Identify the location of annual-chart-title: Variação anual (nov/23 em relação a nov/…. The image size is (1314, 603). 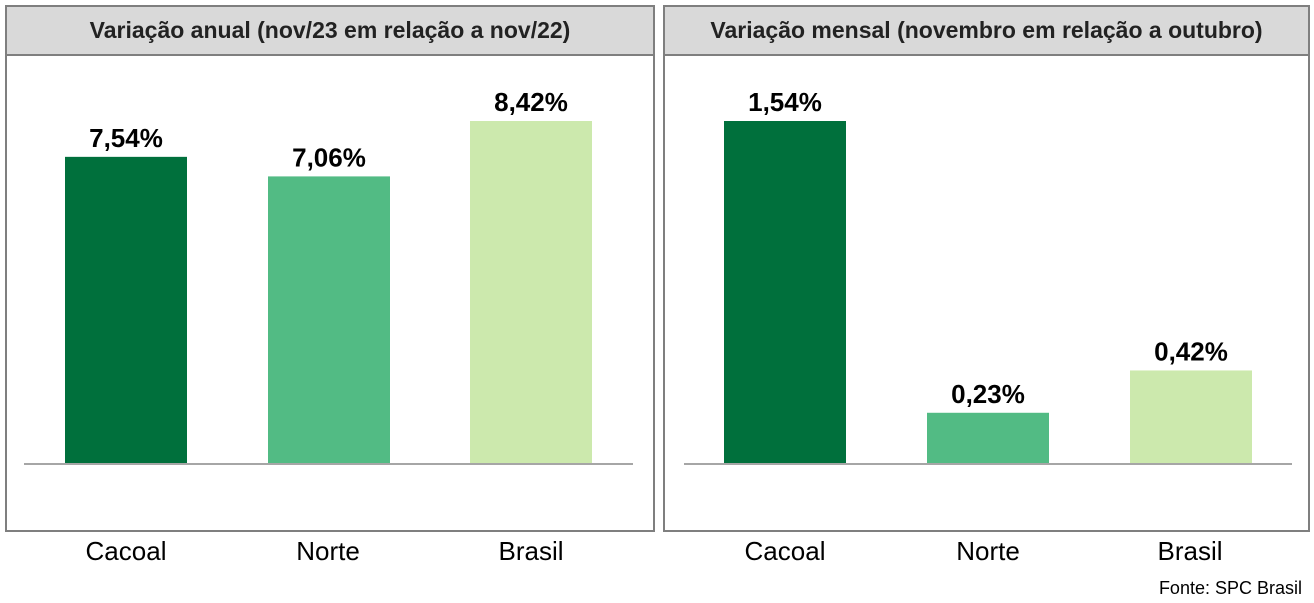
(330, 31).